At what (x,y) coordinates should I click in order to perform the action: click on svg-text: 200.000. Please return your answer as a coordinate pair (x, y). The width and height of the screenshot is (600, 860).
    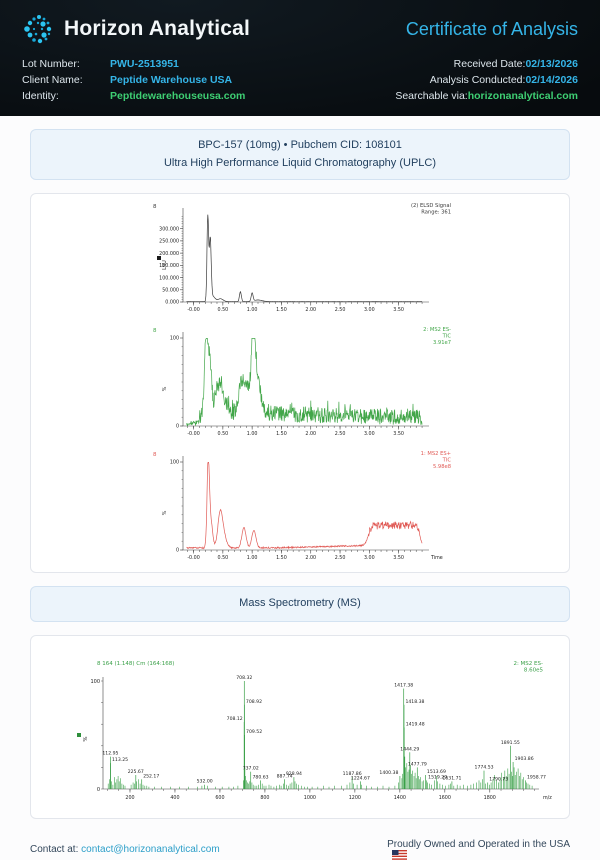
    Looking at the image, I should click on (169, 254).